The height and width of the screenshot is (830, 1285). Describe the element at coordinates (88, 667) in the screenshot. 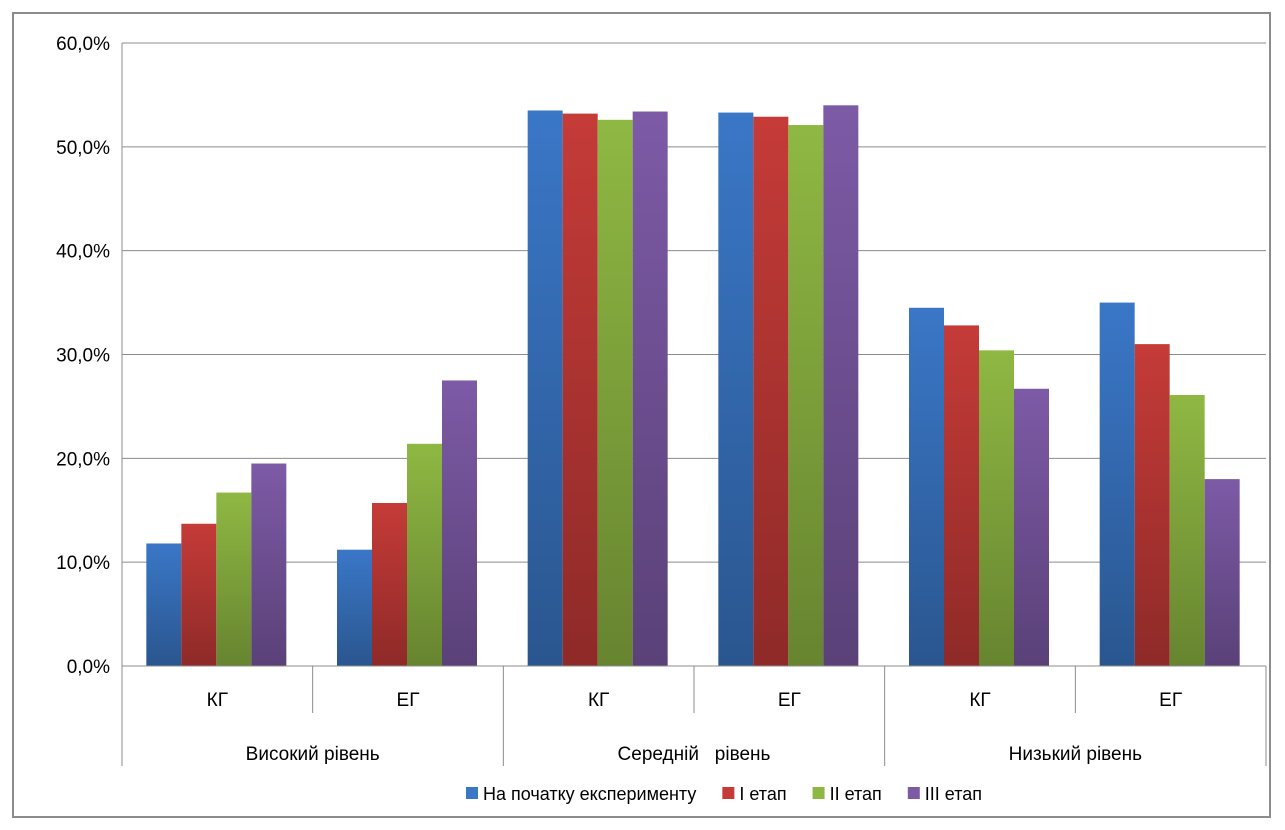

I see `y-tick-label: 0,0%` at that location.